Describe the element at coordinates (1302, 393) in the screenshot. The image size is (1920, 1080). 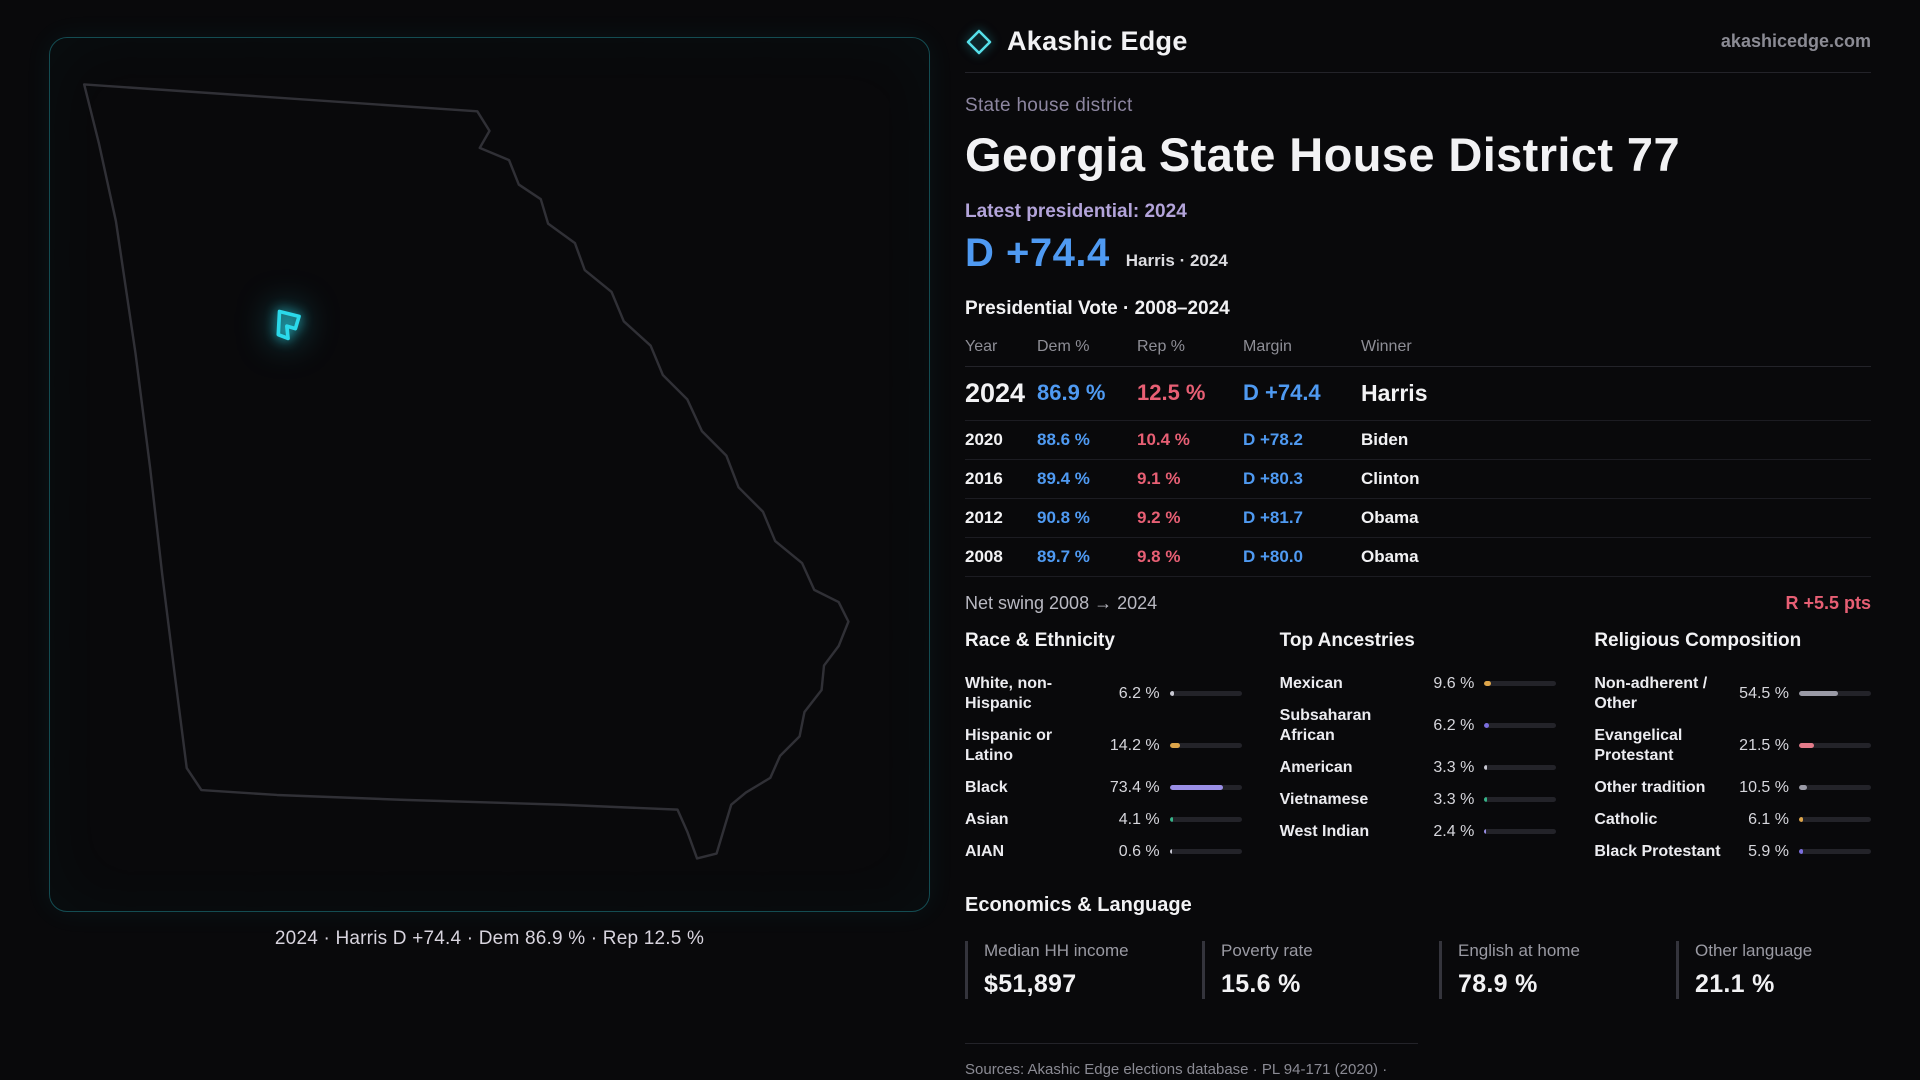
I see `vote-margin: D +74.4` at that location.